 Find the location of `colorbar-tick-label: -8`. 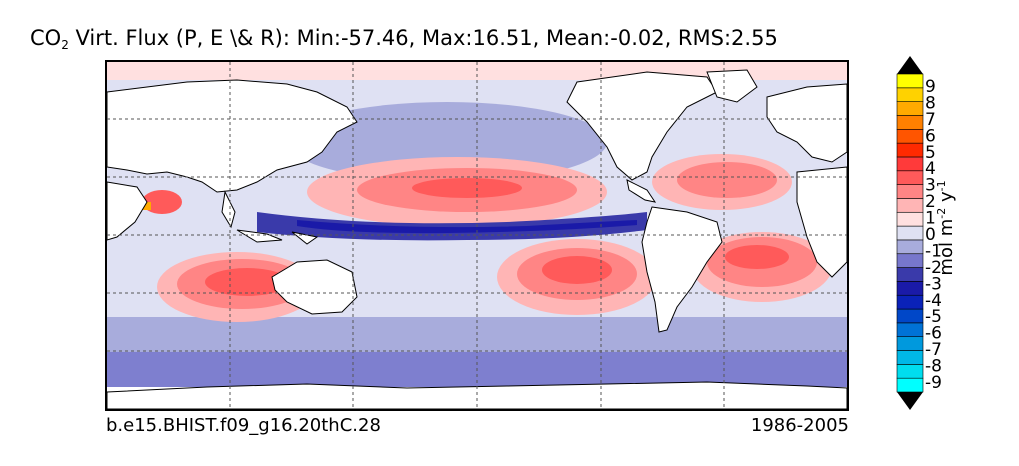

colorbar-tick-label: -8 is located at coordinates (933, 367).